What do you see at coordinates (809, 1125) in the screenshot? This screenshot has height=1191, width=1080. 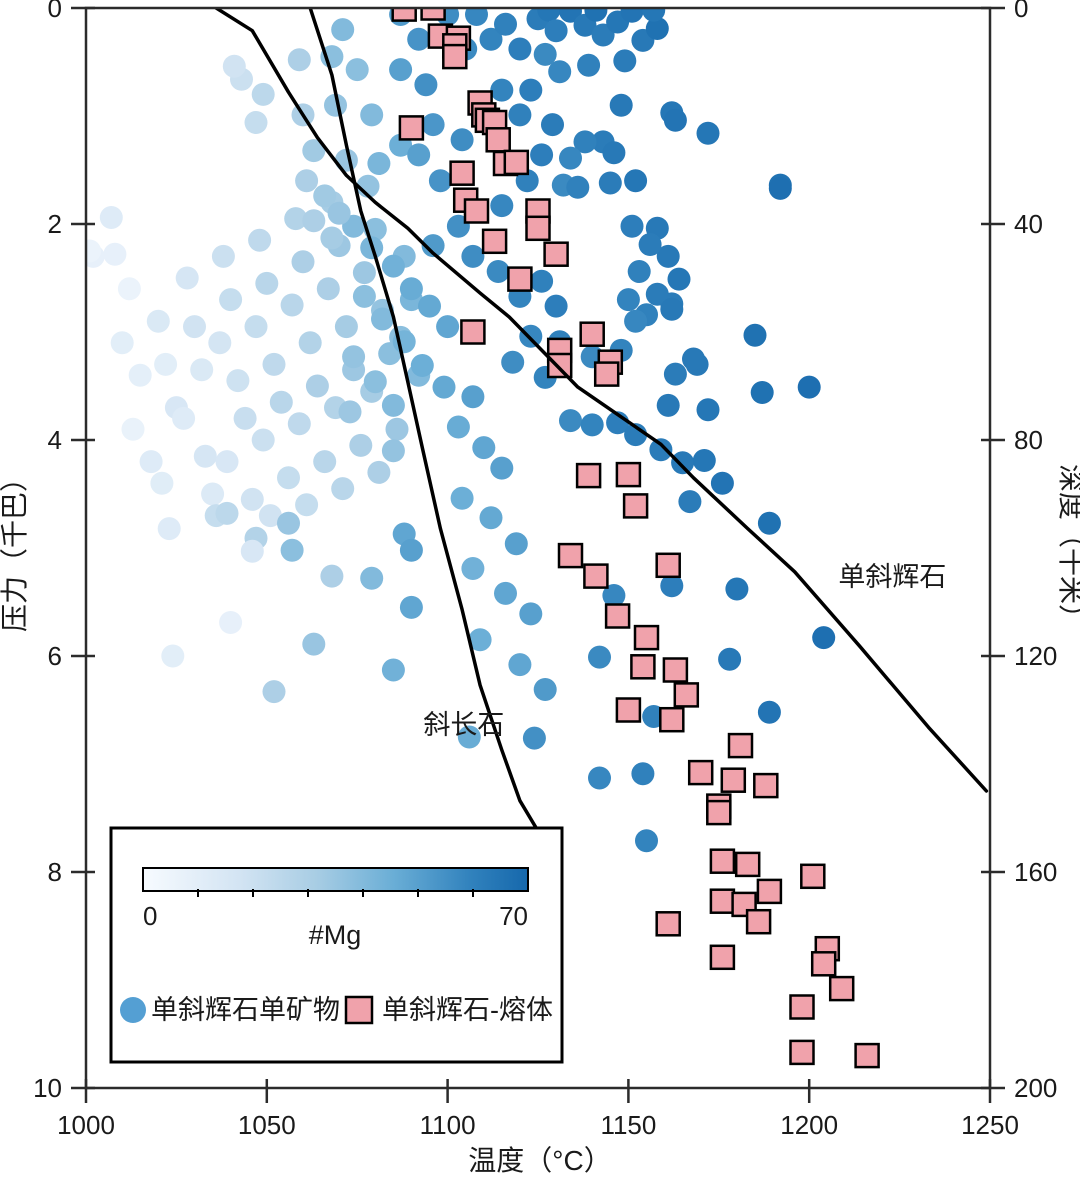 I see `x-tick-label: 1200` at bounding box center [809, 1125].